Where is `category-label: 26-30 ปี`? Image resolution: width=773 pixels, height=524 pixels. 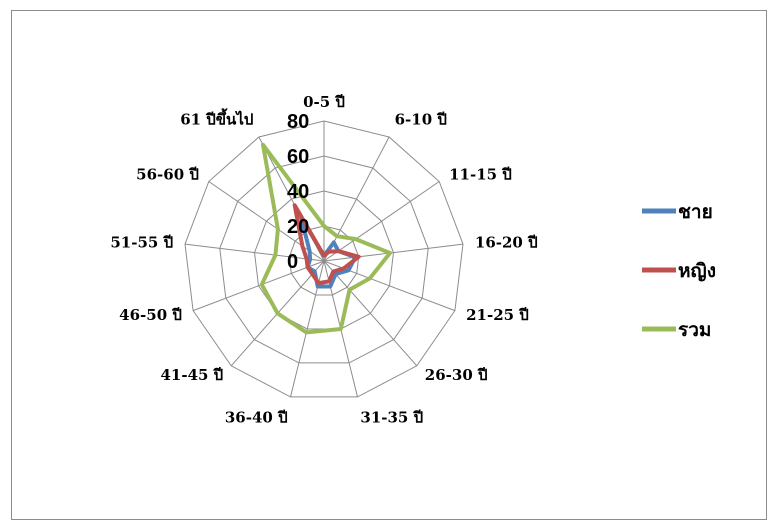 category-label: 26-30 ปี is located at coordinates (456, 375).